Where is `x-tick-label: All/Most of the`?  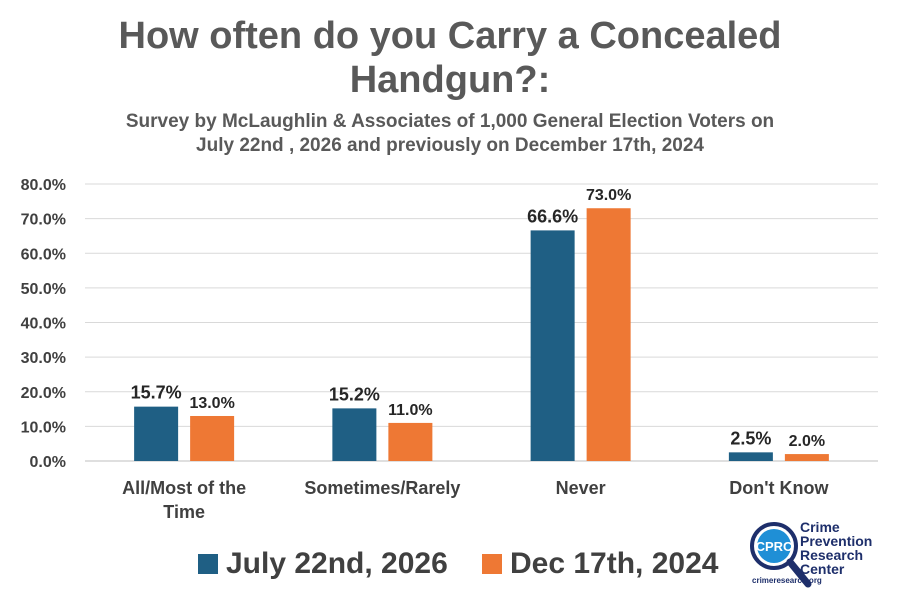 x-tick-label: All/Most of the is located at coordinates (184, 488).